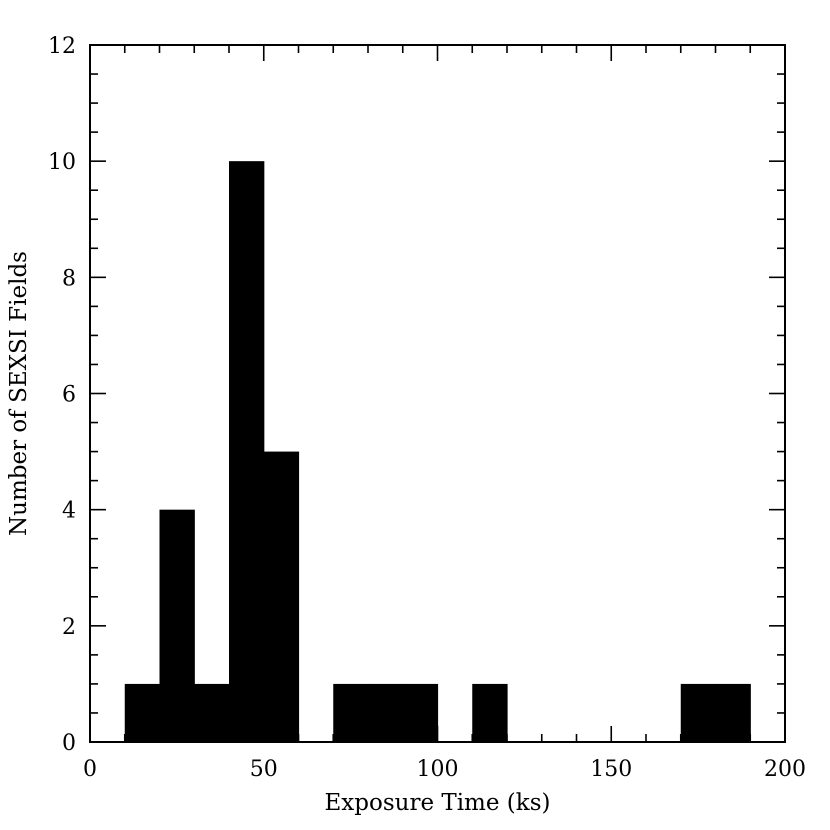  Describe the element at coordinates (69, 278) in the screenshot. I see `y-tick-label: 8` at that location.